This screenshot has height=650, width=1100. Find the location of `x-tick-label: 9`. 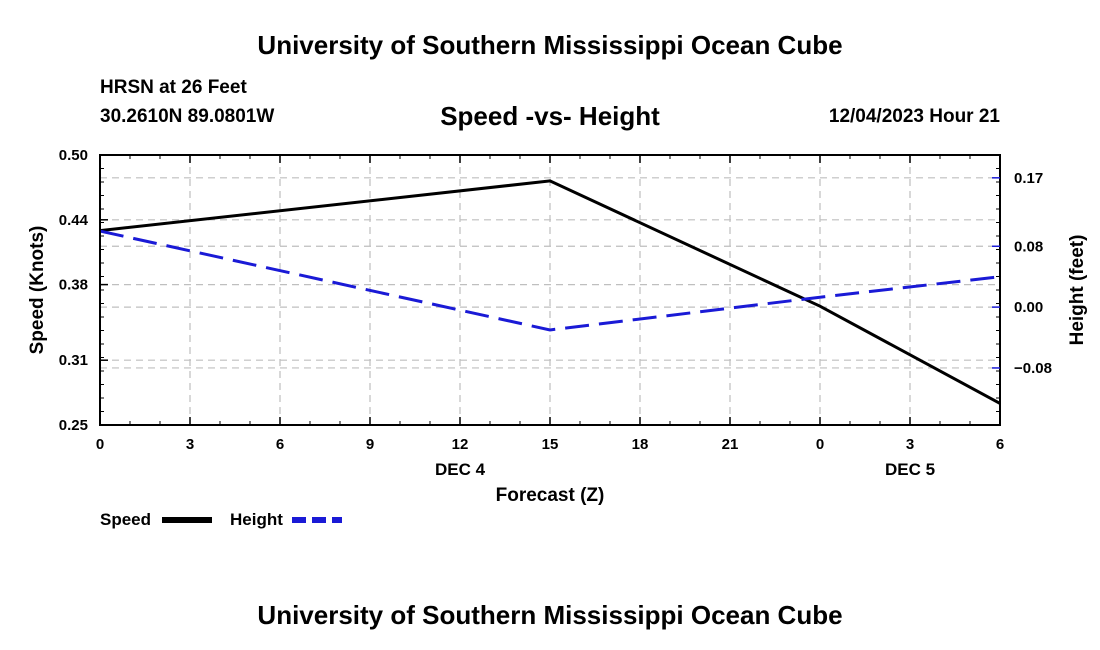

x-tick-label: 9 is located at coordinates (370, 444).